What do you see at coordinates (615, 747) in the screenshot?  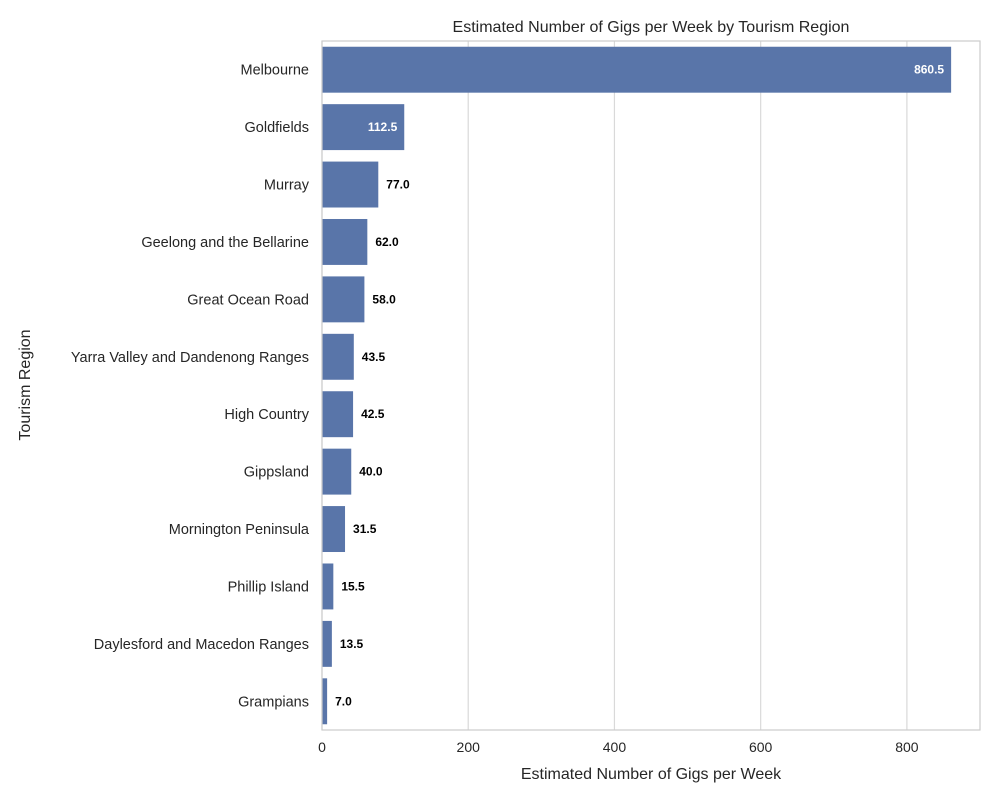 I see `x-tick-label-2: 400` at bounding box center [615, 747].